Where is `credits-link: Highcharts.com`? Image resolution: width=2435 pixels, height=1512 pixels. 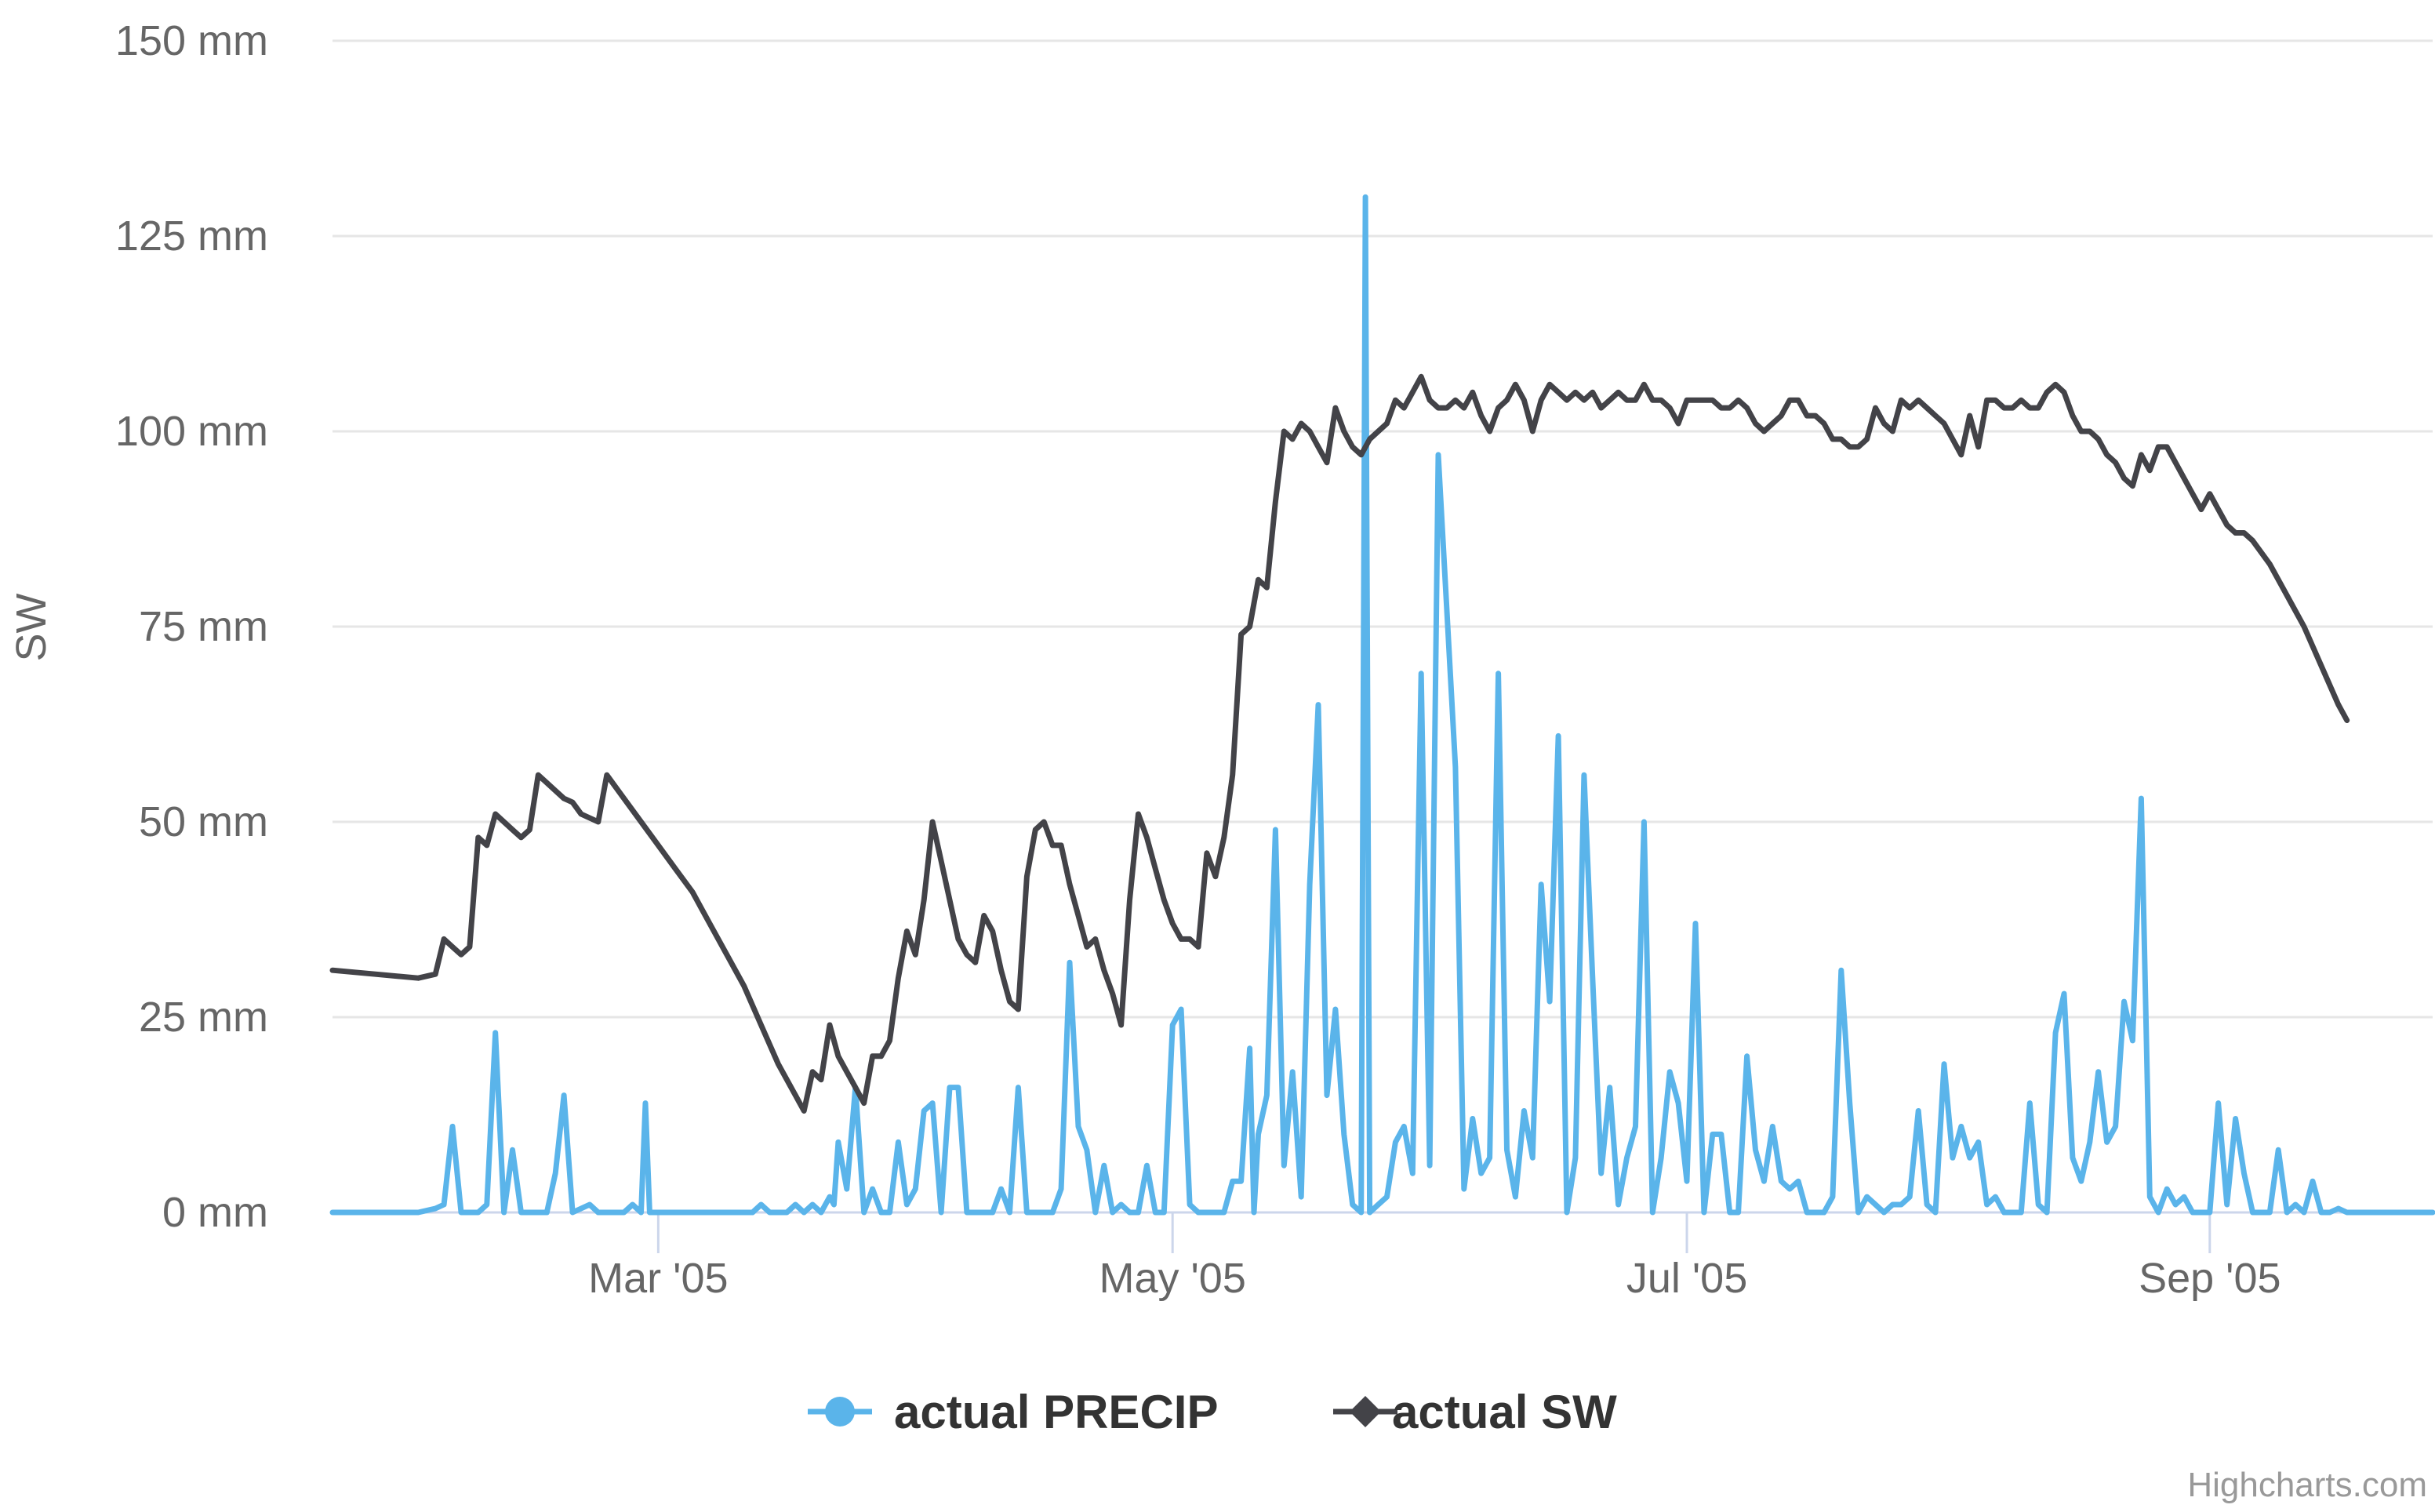 credits-link: Highcharts.com is located at coordinates (2307, 1485).